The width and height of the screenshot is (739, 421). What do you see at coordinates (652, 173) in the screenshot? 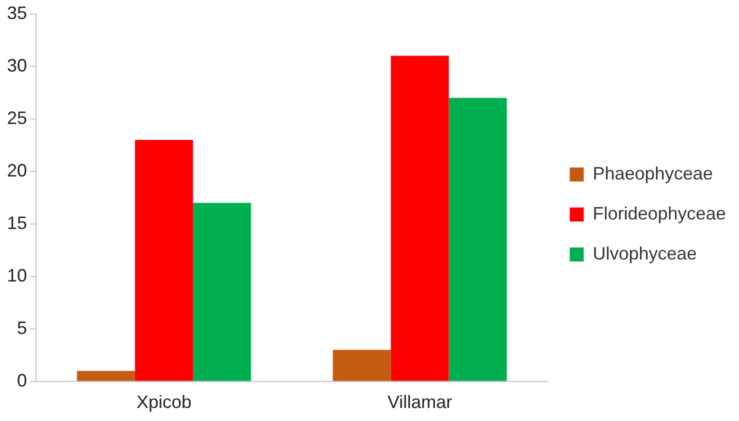
I see `legend-label: Phaeophyceae` at bounding box center [652, 173].